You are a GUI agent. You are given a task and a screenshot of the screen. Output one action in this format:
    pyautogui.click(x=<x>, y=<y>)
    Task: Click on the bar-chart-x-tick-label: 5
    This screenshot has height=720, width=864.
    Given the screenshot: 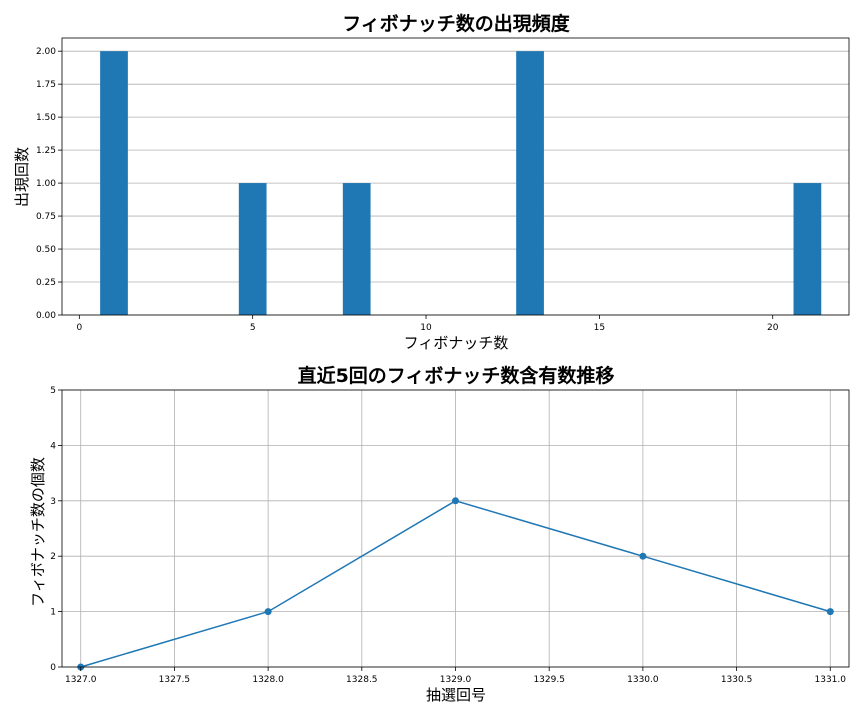 What is the action you would take?
    pyautogui.click(x=253, y=328)
    